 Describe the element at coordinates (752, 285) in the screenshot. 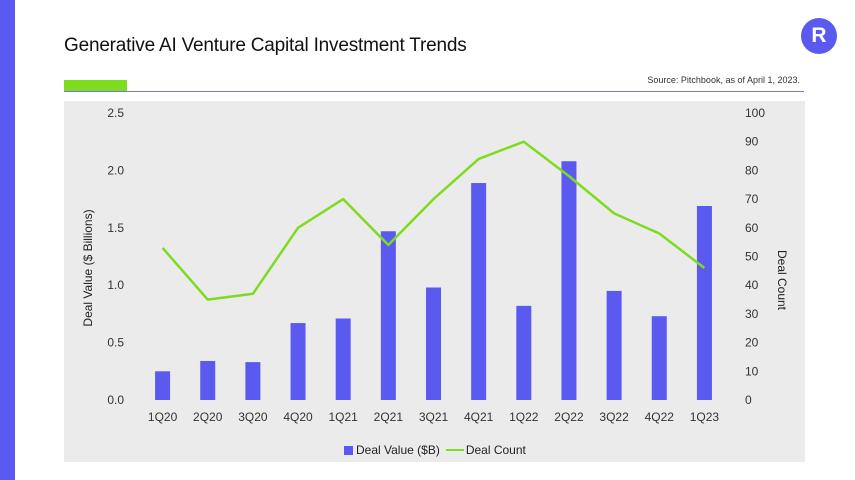

I see `right-tick-label: 40` at that location.